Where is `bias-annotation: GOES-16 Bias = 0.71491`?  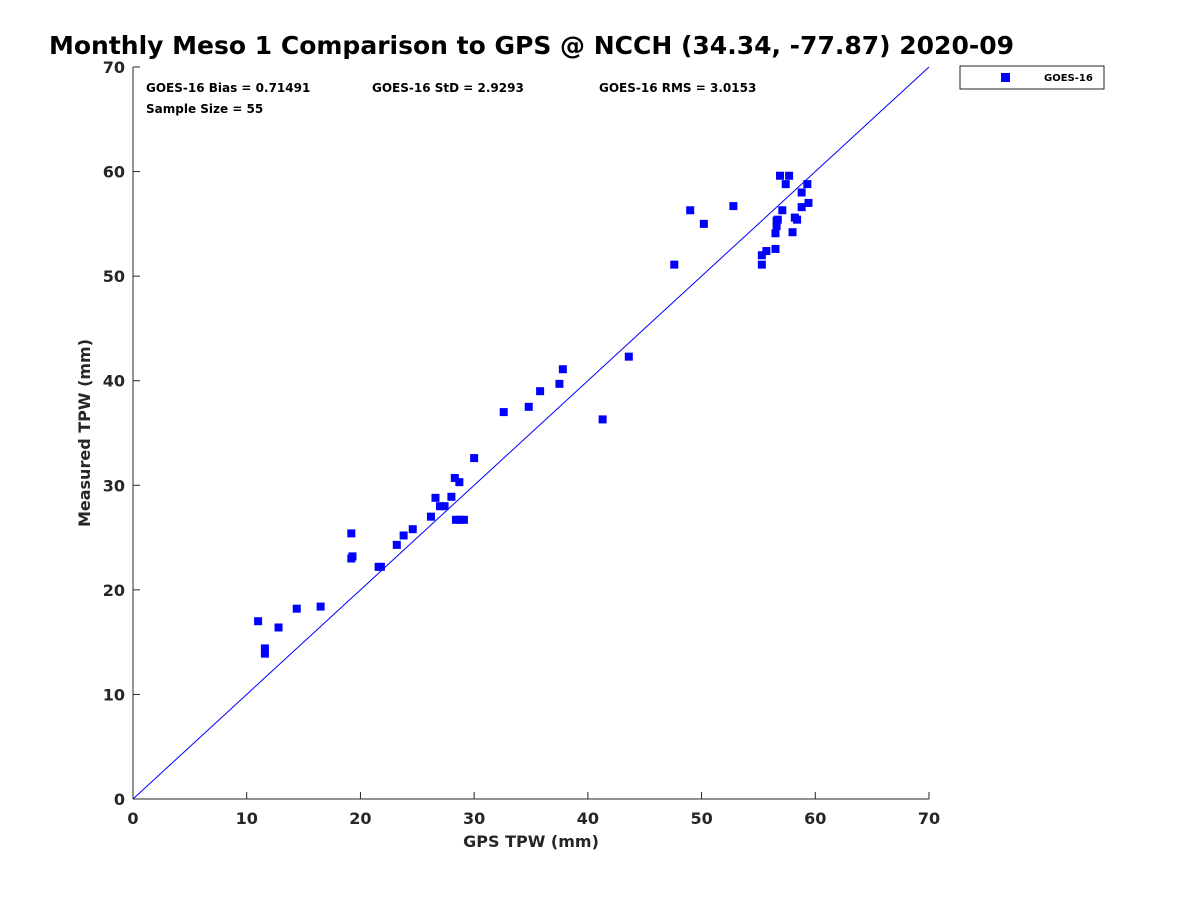 bias-annotation: GOES-16 Bias = 0.71491 is located at coordinates (228, 88).